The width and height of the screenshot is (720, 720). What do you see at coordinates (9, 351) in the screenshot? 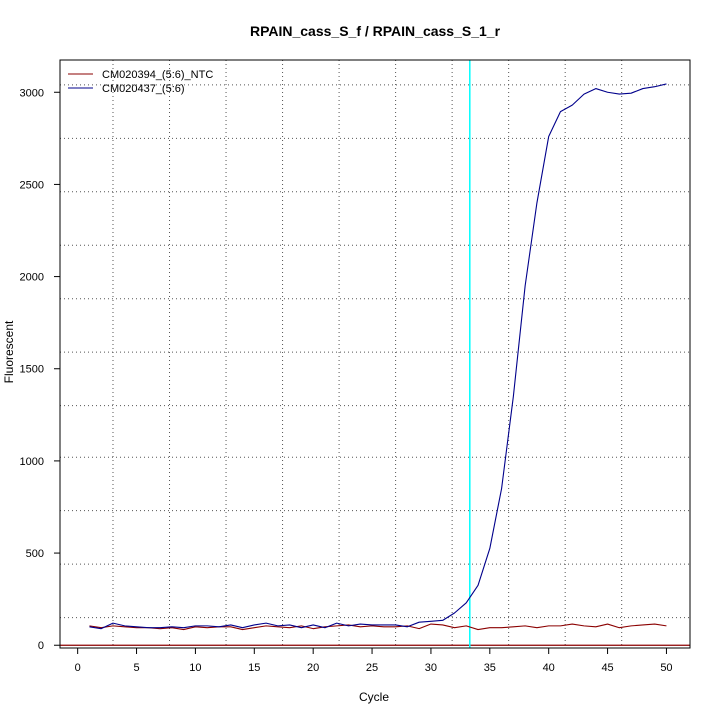
I see `y-axis-title: Fluorescent` at bounding box center [9, 351].